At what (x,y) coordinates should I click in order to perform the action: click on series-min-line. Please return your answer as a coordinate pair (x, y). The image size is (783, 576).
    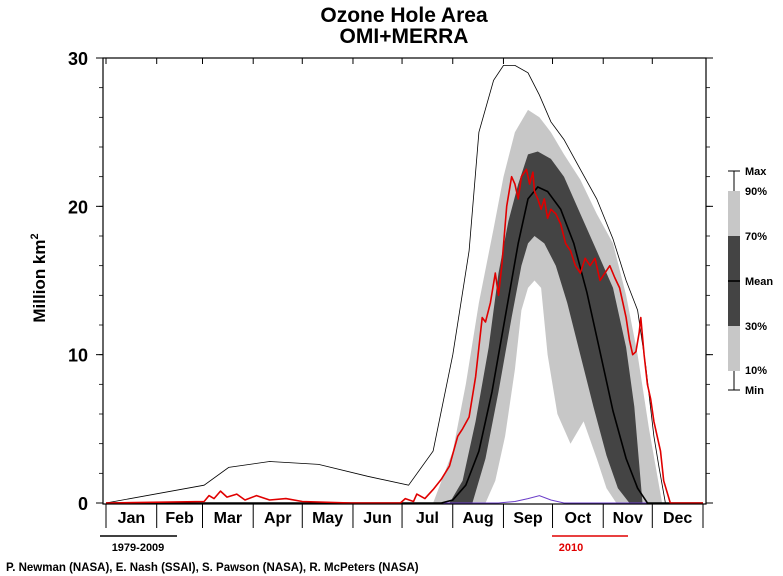
    Looking at the image, I should click on (404, 499).